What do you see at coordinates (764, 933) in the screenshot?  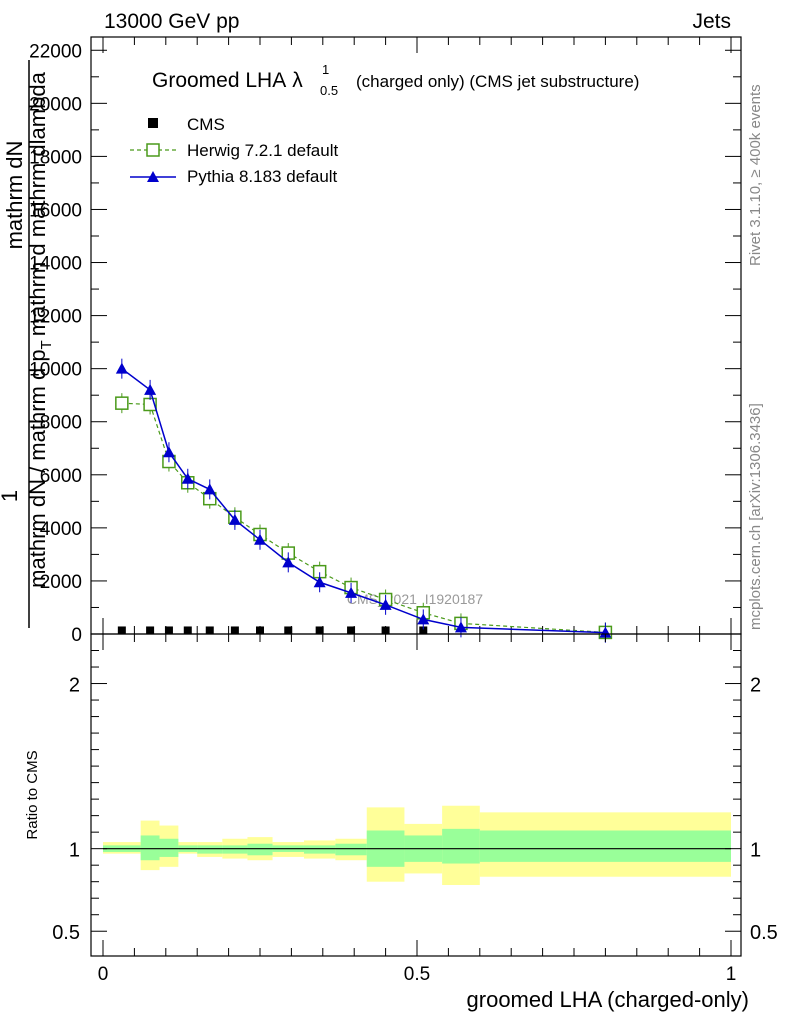 I see `ratio-y-tick-label-right: 0.5` at bounding box center [764, 933].